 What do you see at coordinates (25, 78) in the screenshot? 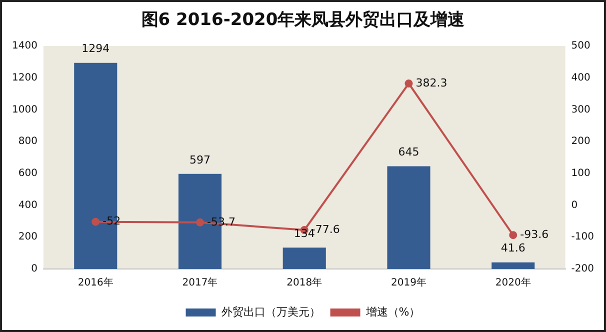
I see `y-tick-label: 1200` at bounding box center [25, 78].